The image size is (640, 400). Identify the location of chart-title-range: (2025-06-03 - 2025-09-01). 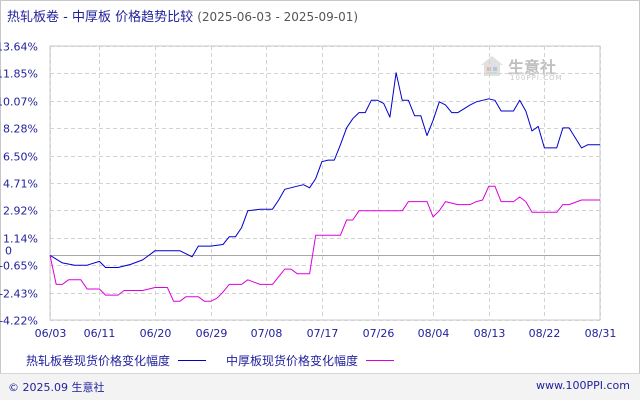
(278, 17).